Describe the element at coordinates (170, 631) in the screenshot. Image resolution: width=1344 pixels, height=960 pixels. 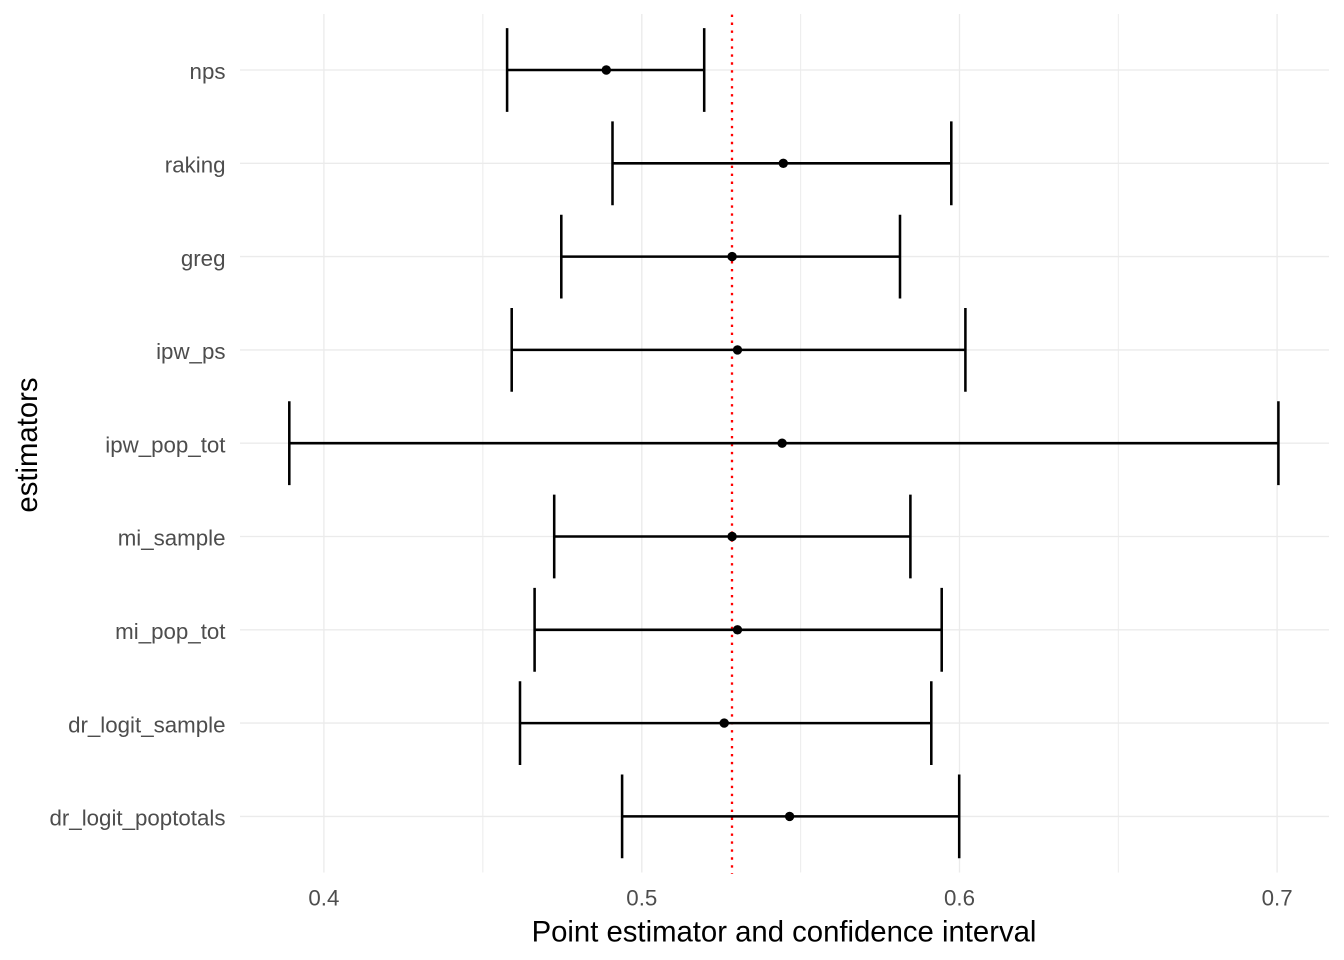
I see `svg-text: mi_pop_tot` at that location.